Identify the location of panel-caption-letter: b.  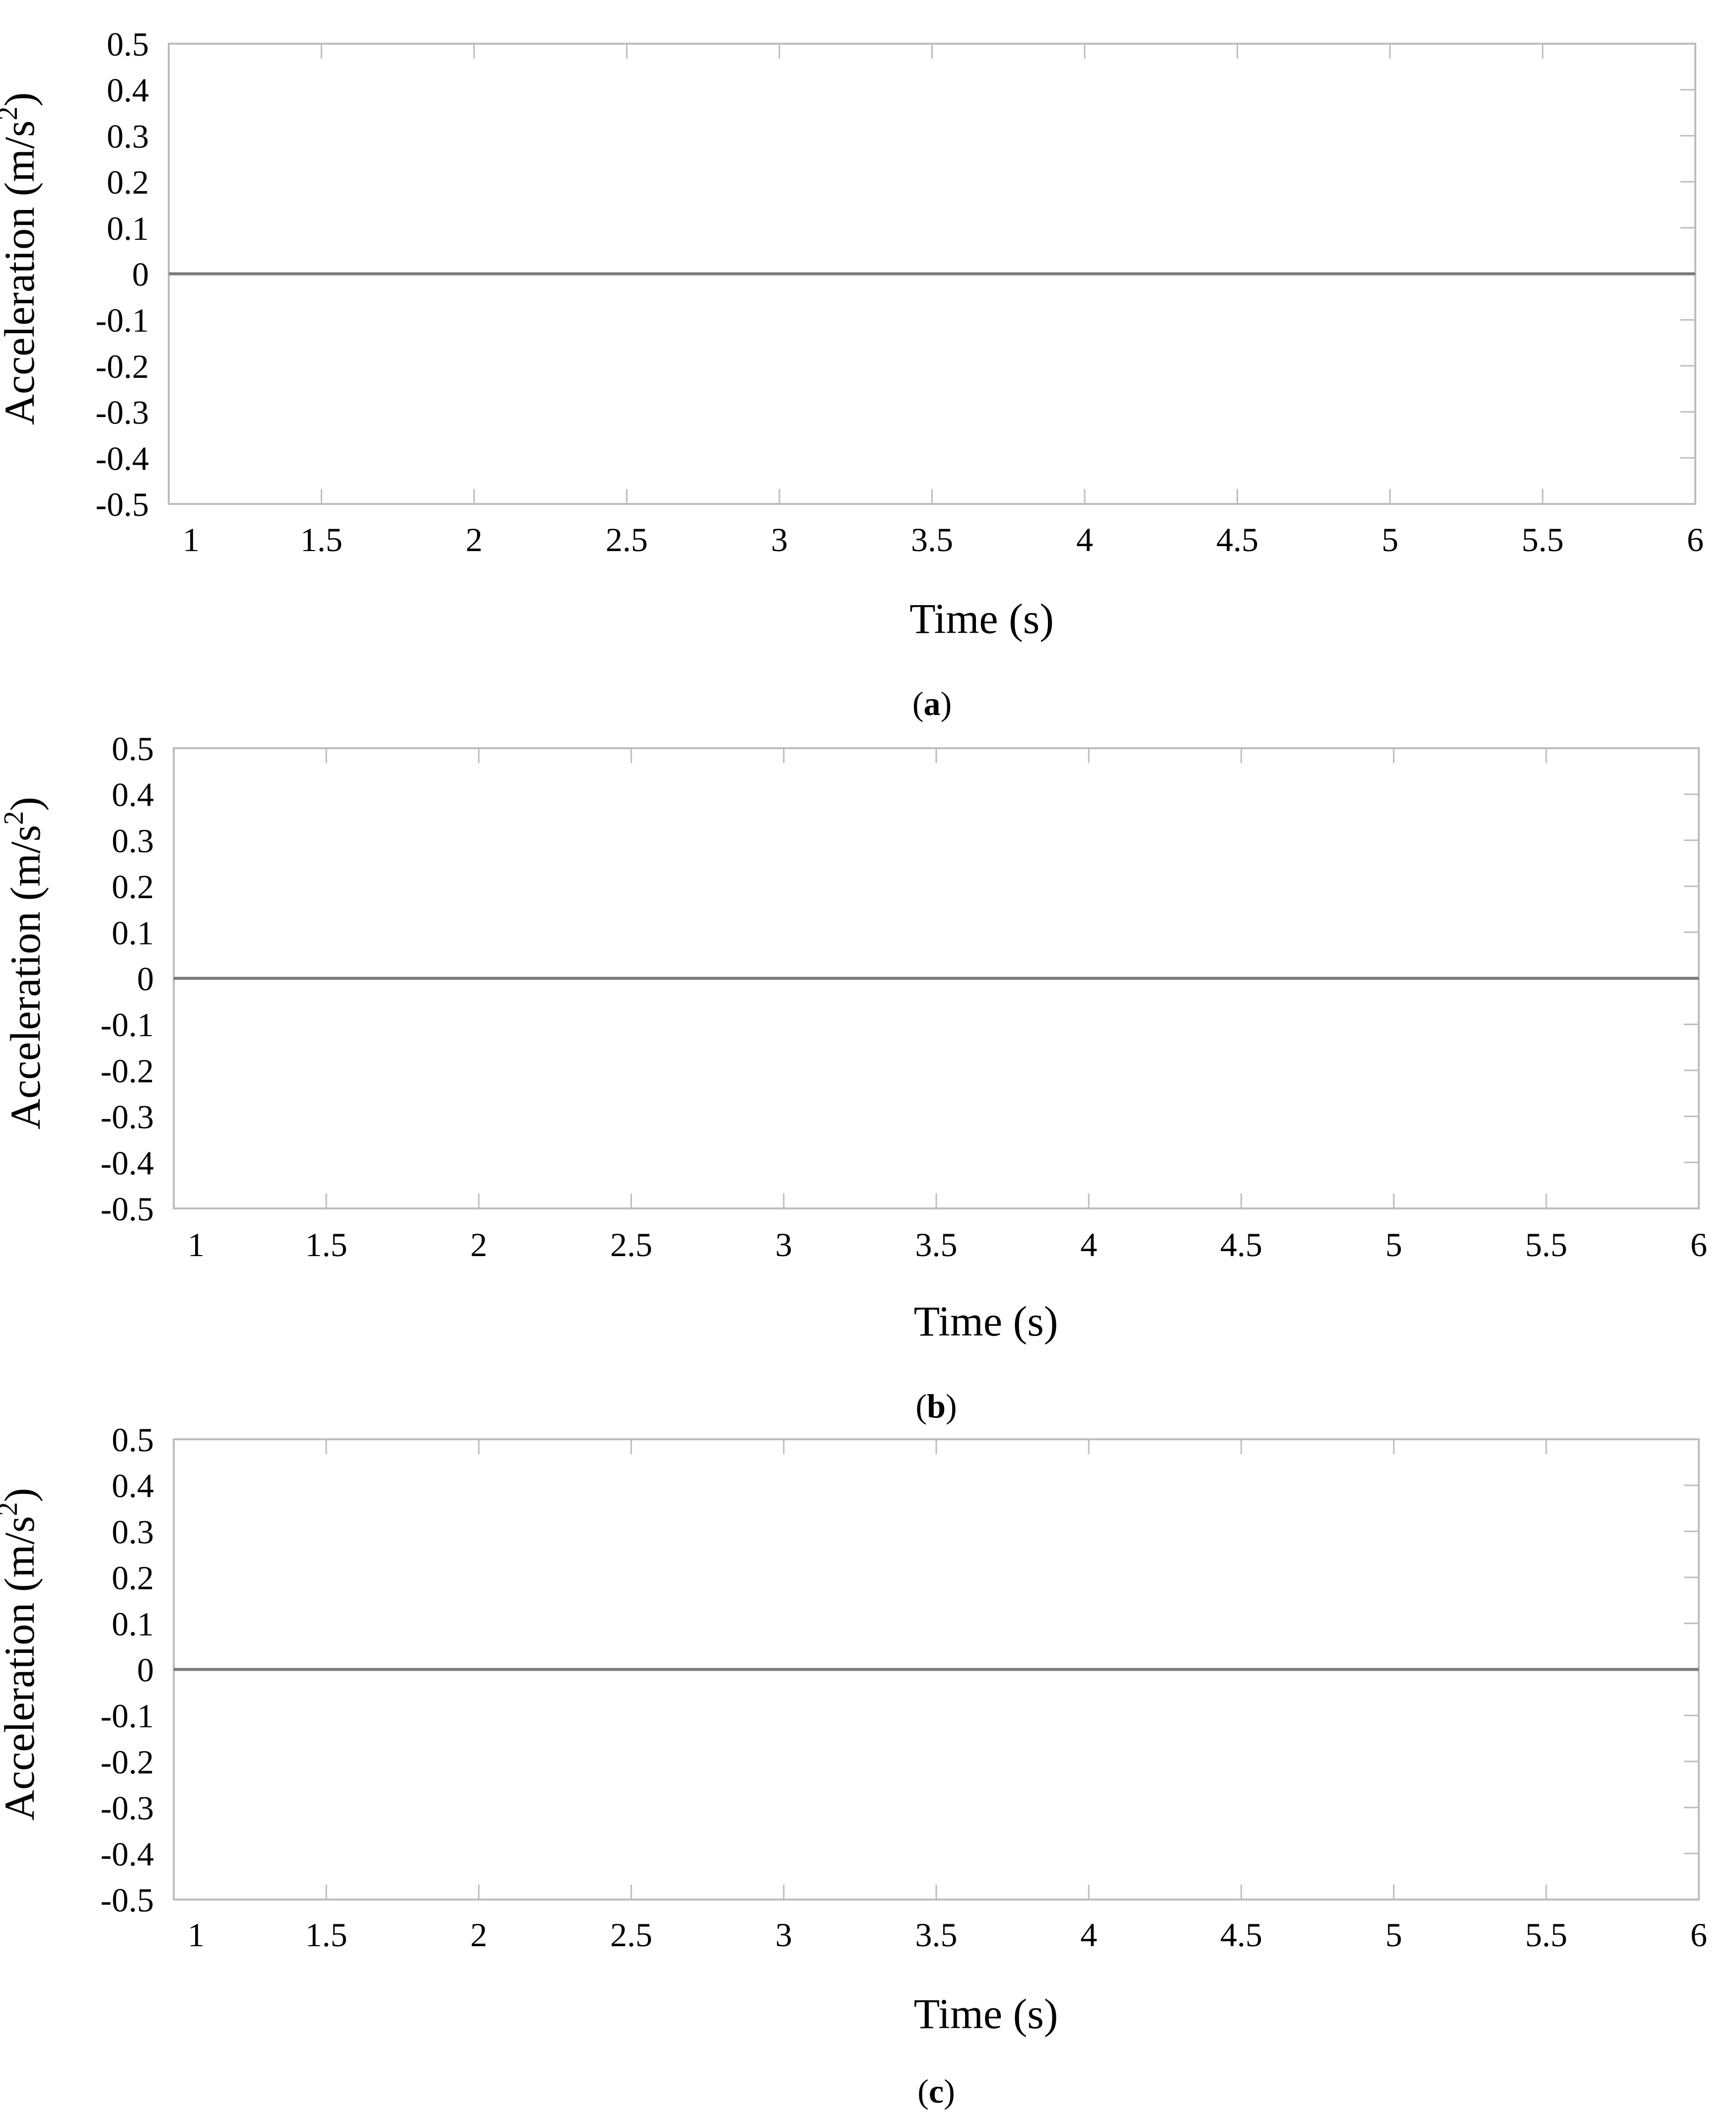
(936, 1406).